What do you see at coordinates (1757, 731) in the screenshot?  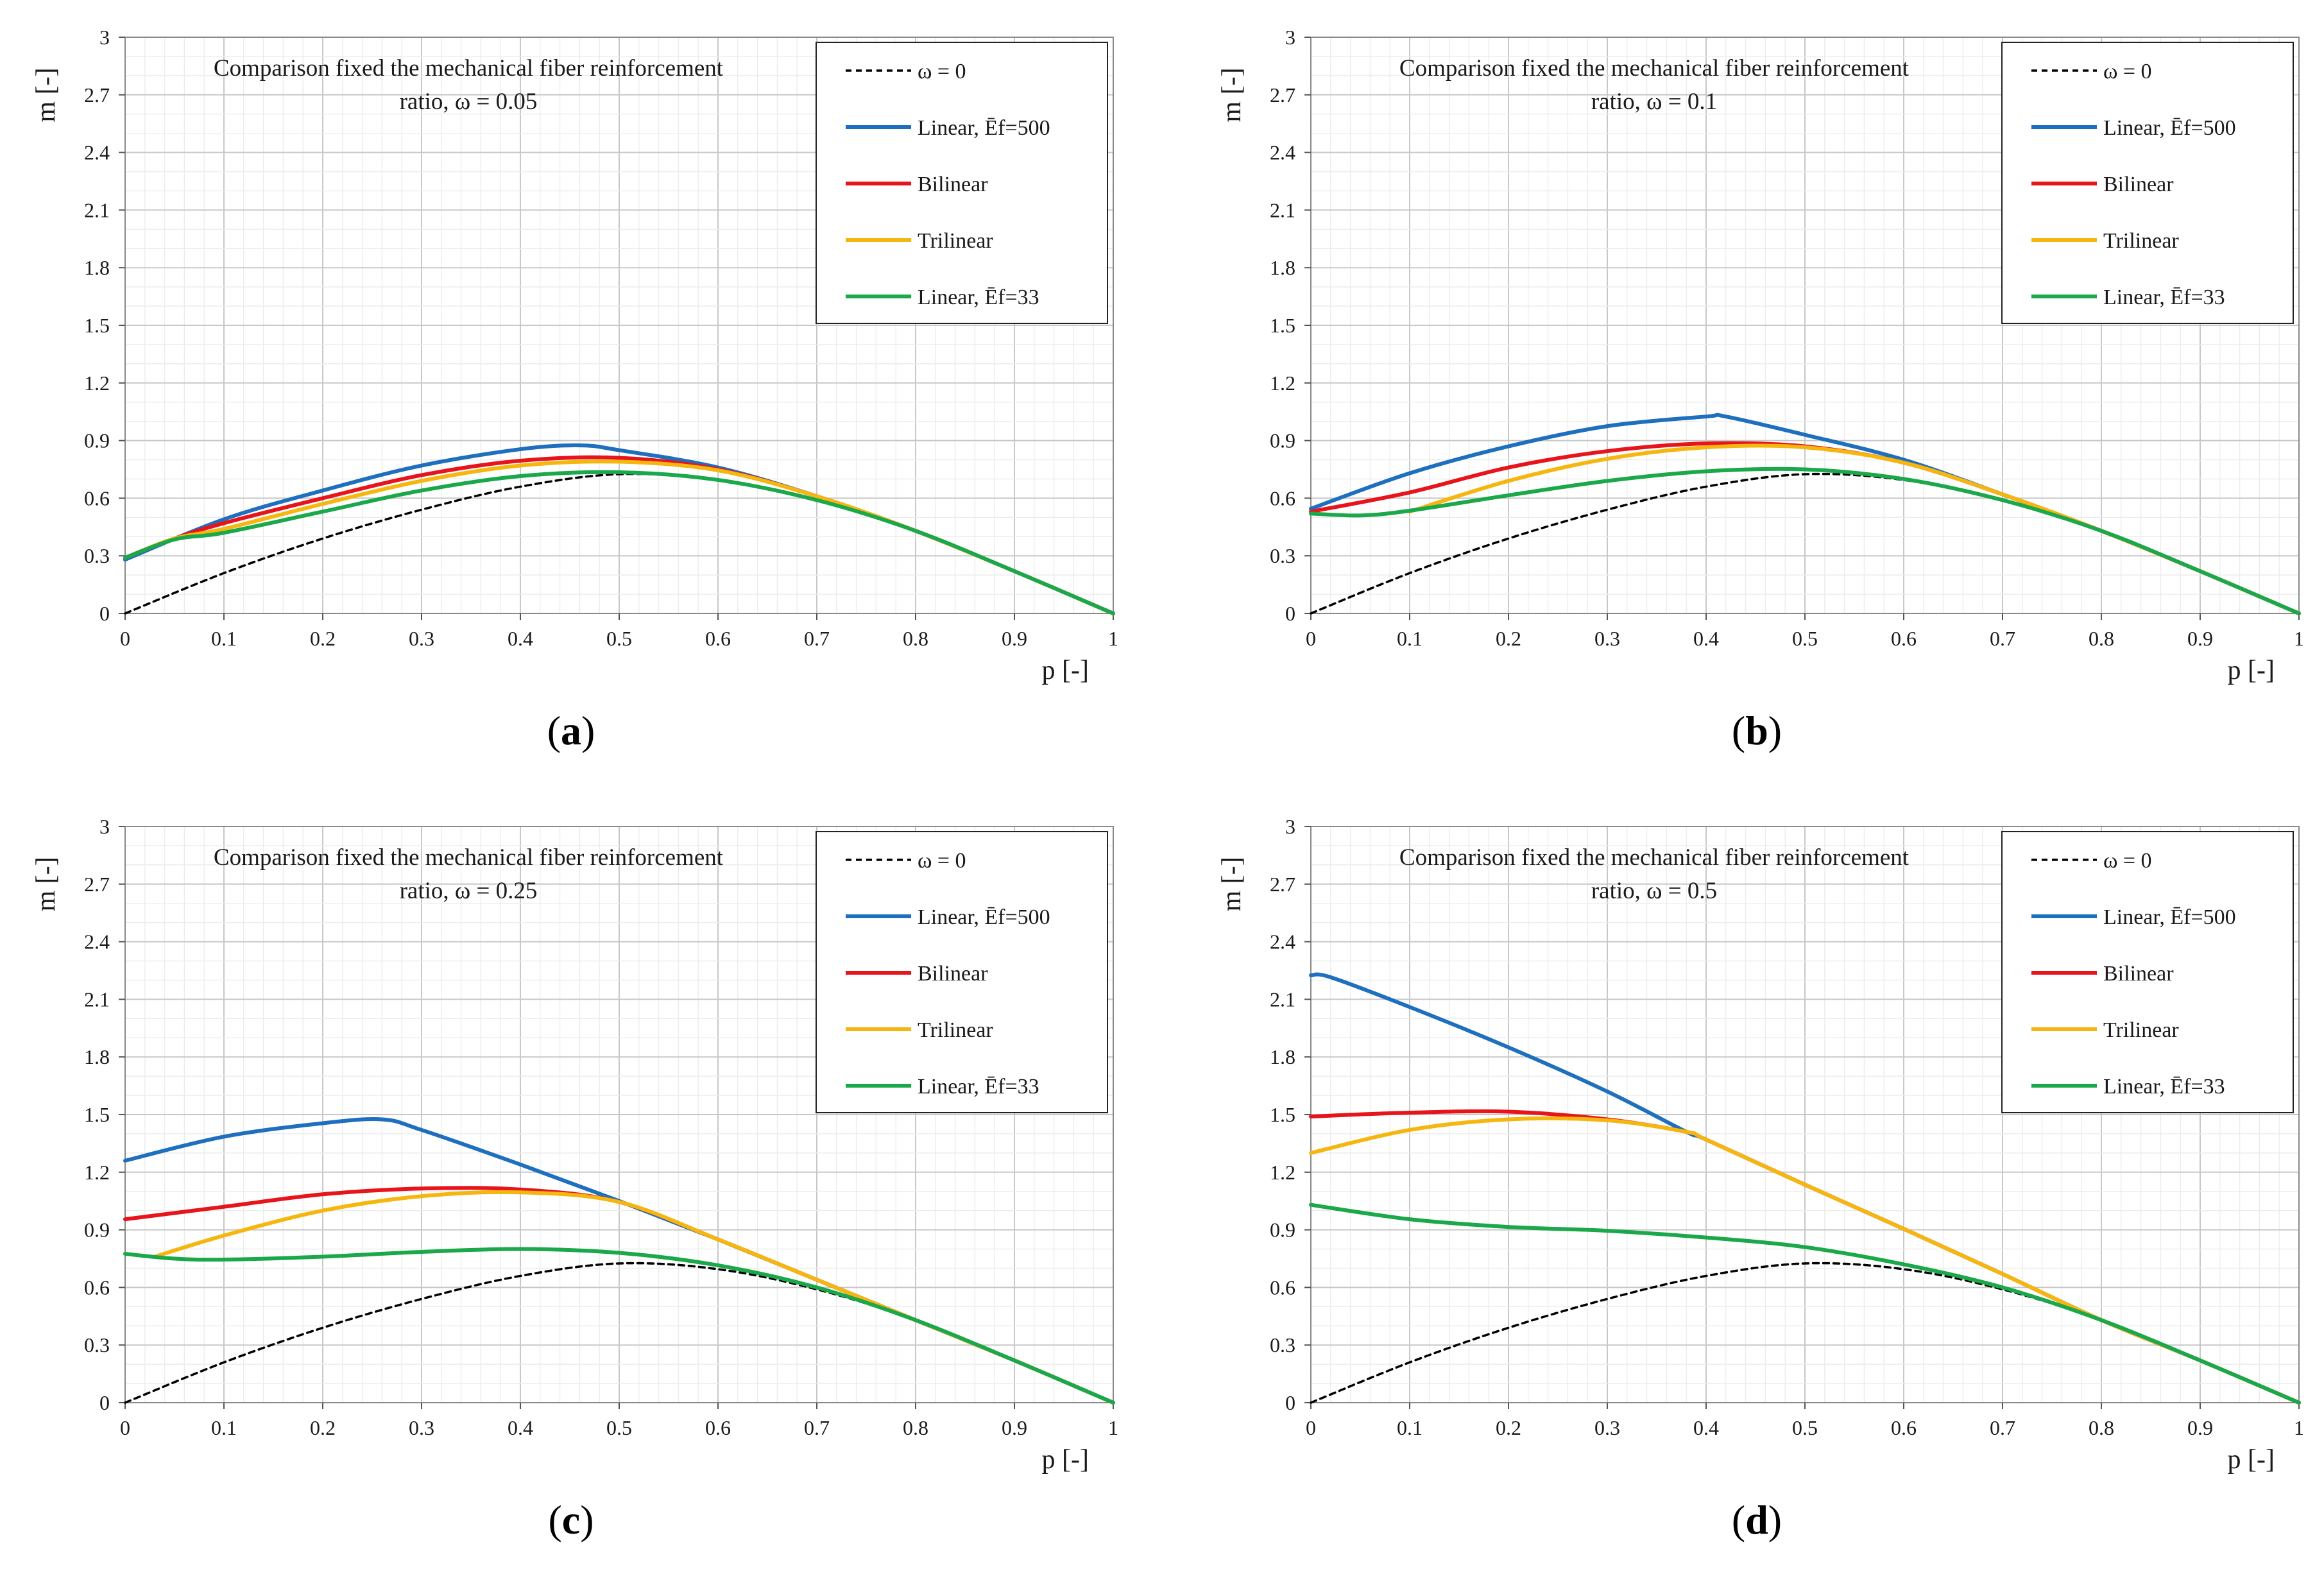 I see `panel-label: (b)` at bounding box center [1757, 731].